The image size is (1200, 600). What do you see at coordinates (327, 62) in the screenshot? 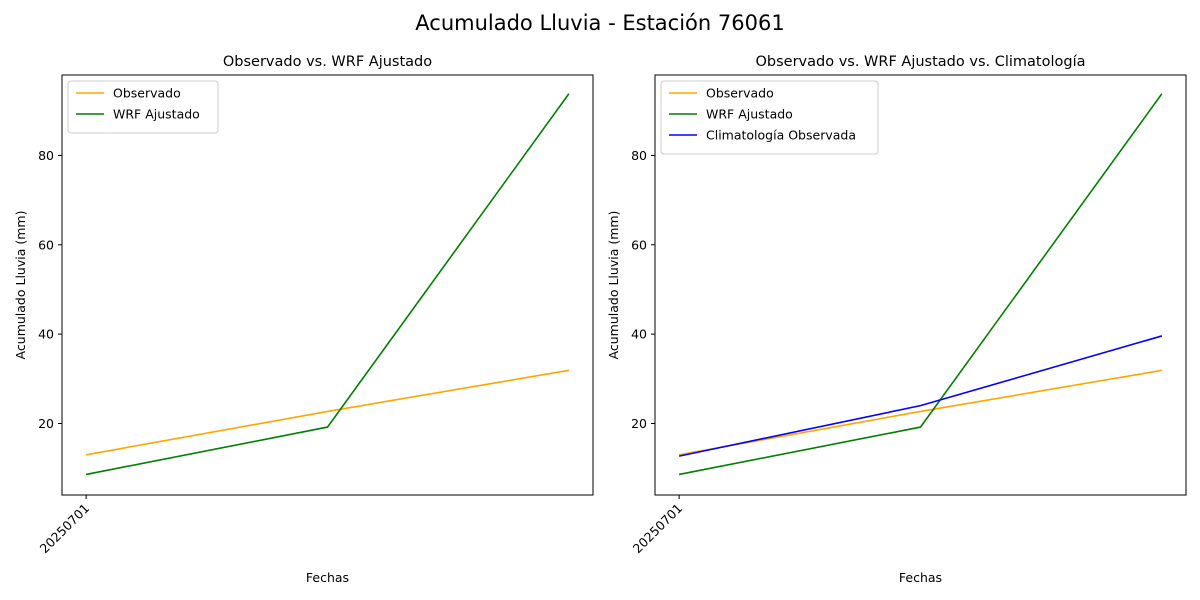
I see `chart-title: Observado vs. WRF Ajustado` at bounding box center [327, 62].